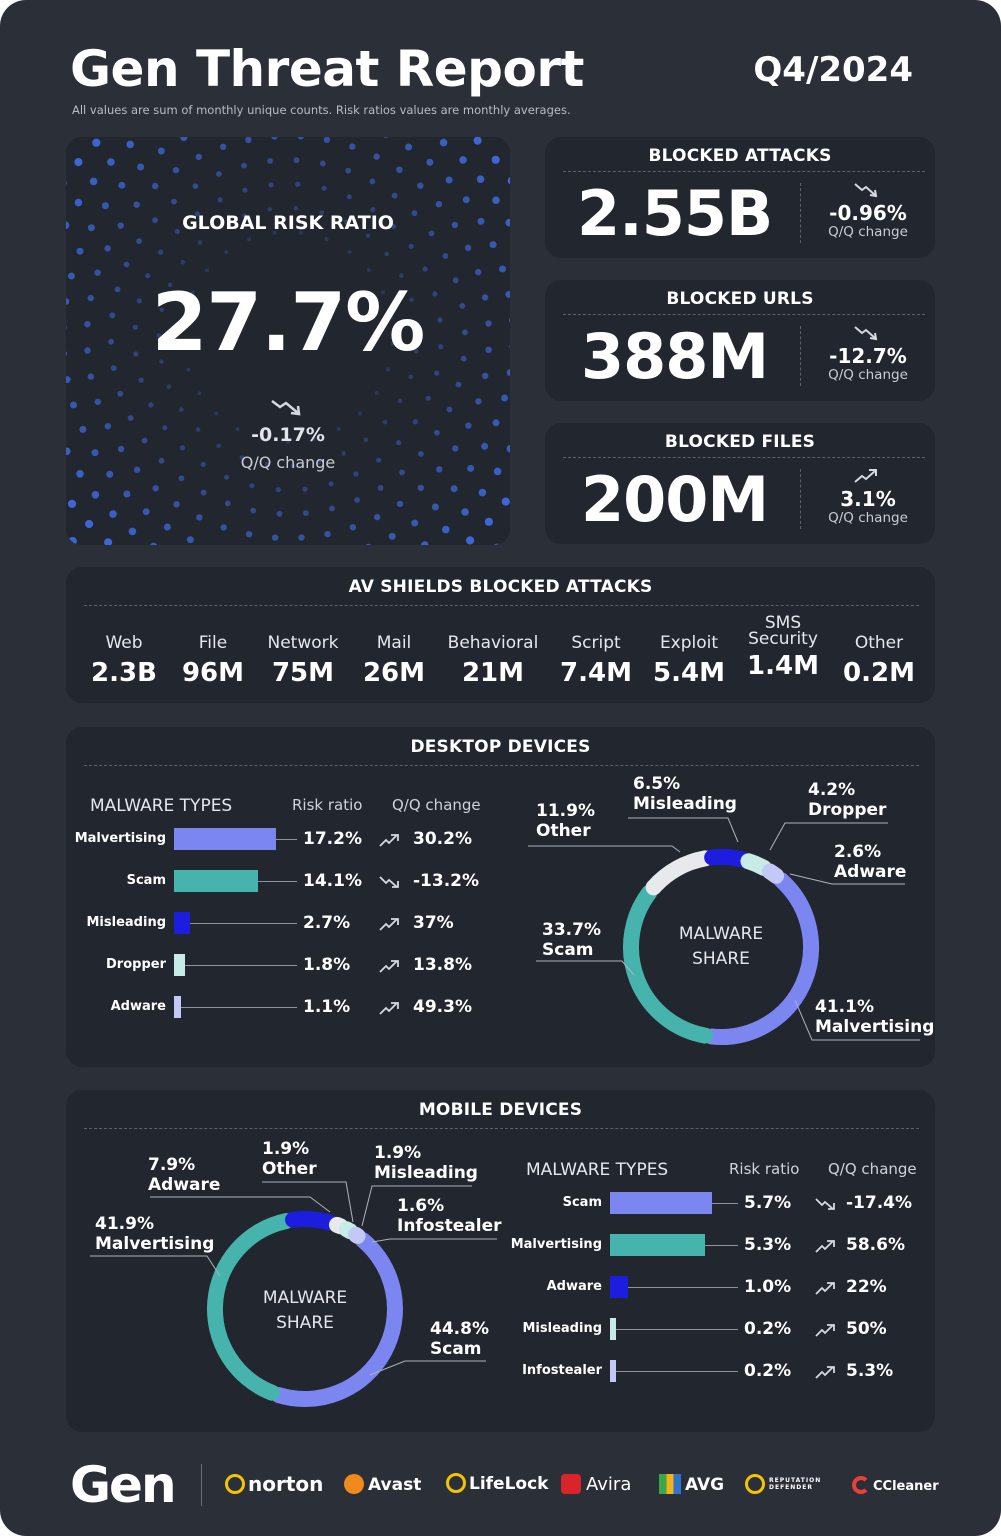 The height and width of the screenshot is (1536, 1001). Describe the element at coordinates (213, 673) in the screenshot. I see `shield-value: 96M` at that location.